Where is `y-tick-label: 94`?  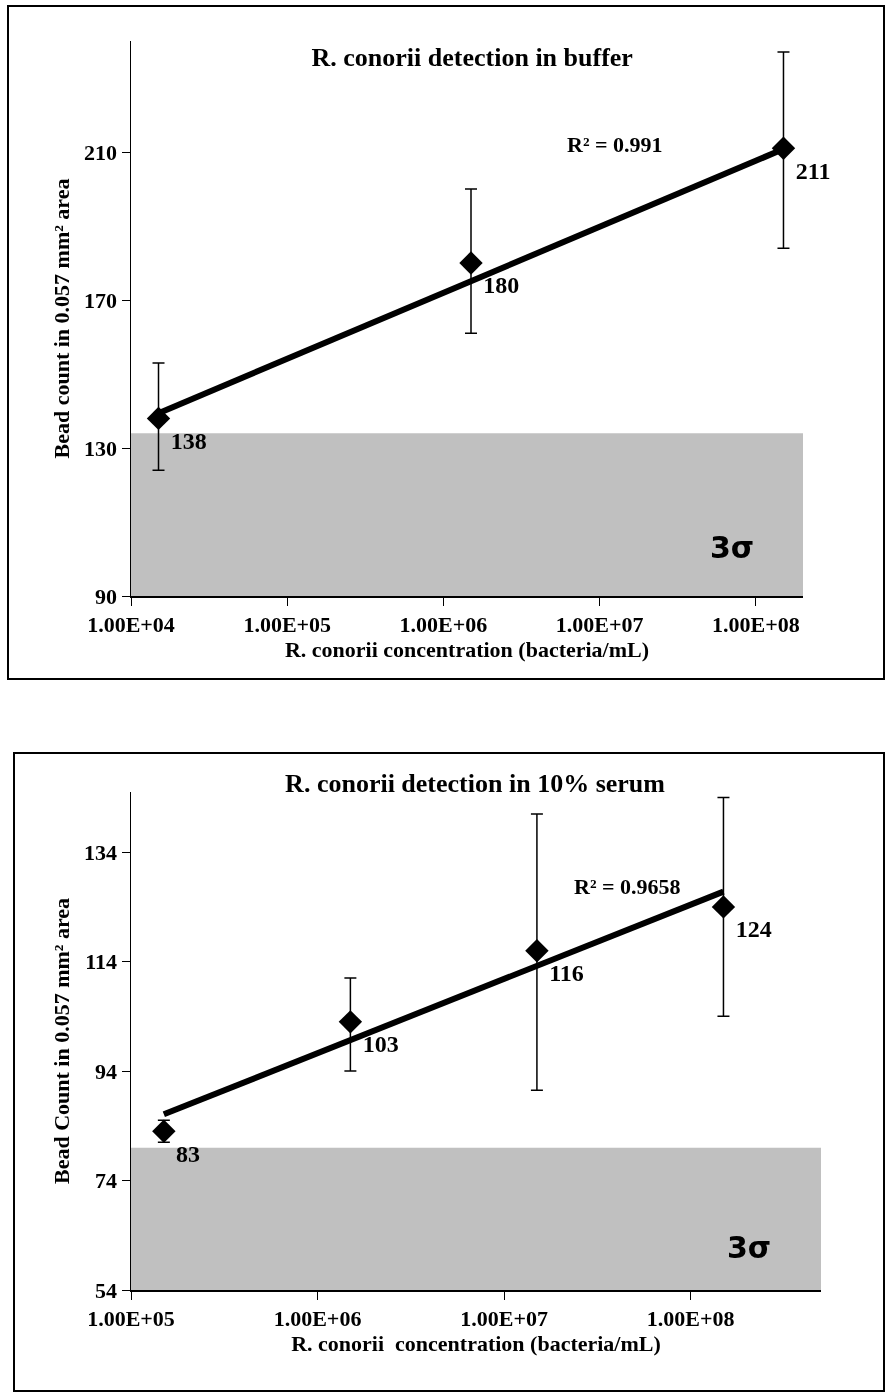 y-tick-label: 94 is located at coordinates (106, 1071).